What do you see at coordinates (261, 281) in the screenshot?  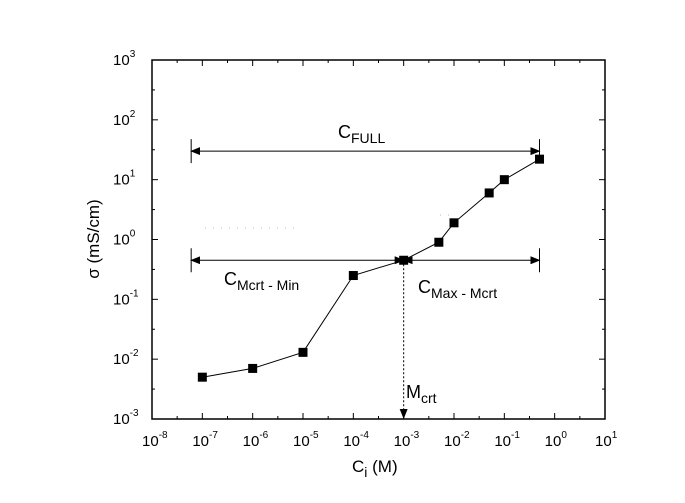 I see `c-mcrt-min-label: CMcrt - Min` at bounding box center [261, 281].